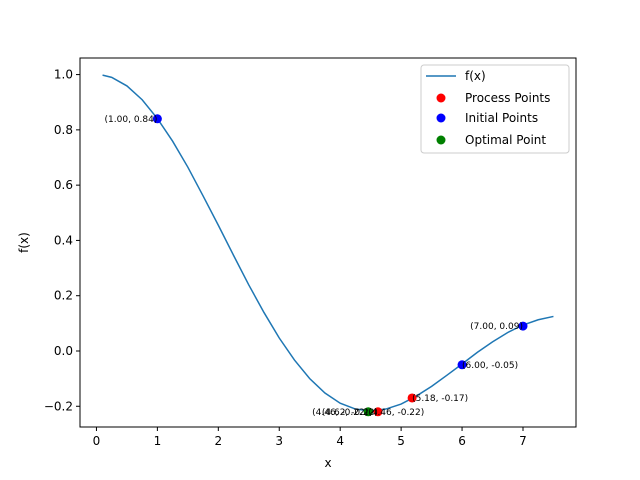 This screenshot has width=640, height=480. What do you see at coordinates (507, 98) in the screenshot?
I see `legend-label-process: Process Points` at bounding box center [507, 98].